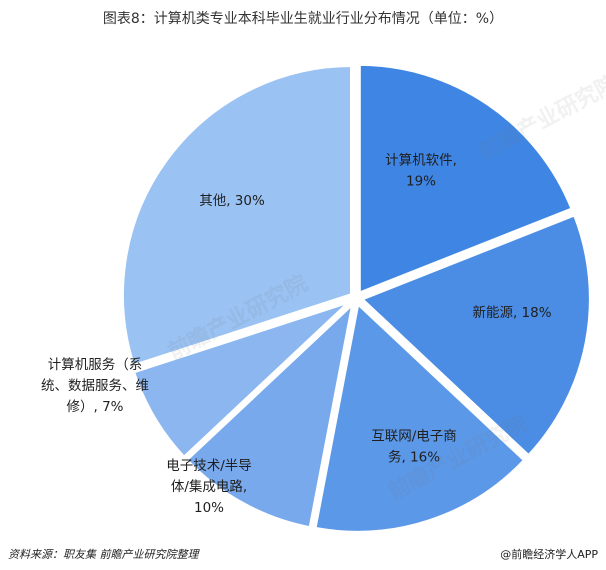  What do you see at coordinates (232, 201) in the screenshot?
I see `slice-label: 其他, 30%` at bounding box center [232, 201].